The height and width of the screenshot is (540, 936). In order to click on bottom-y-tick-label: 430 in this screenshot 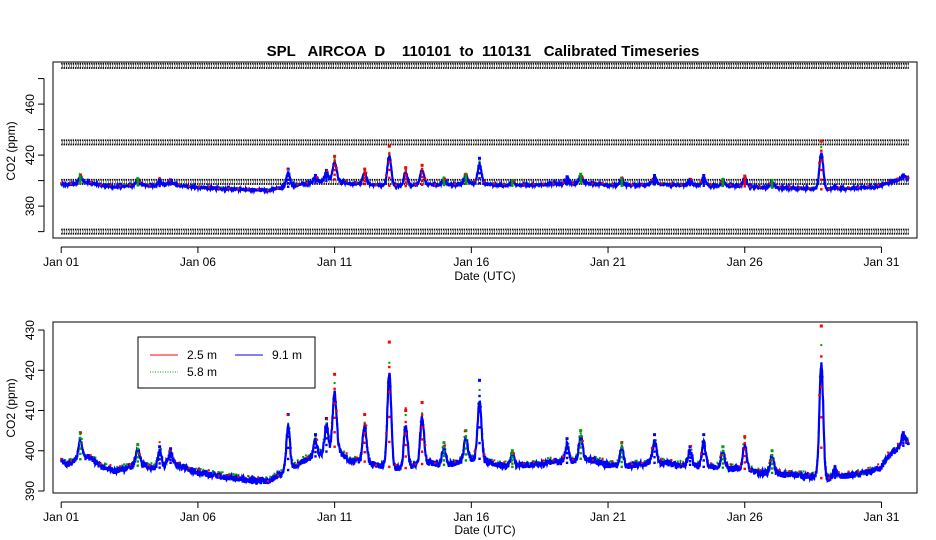, I will do `click(30, 330)`.